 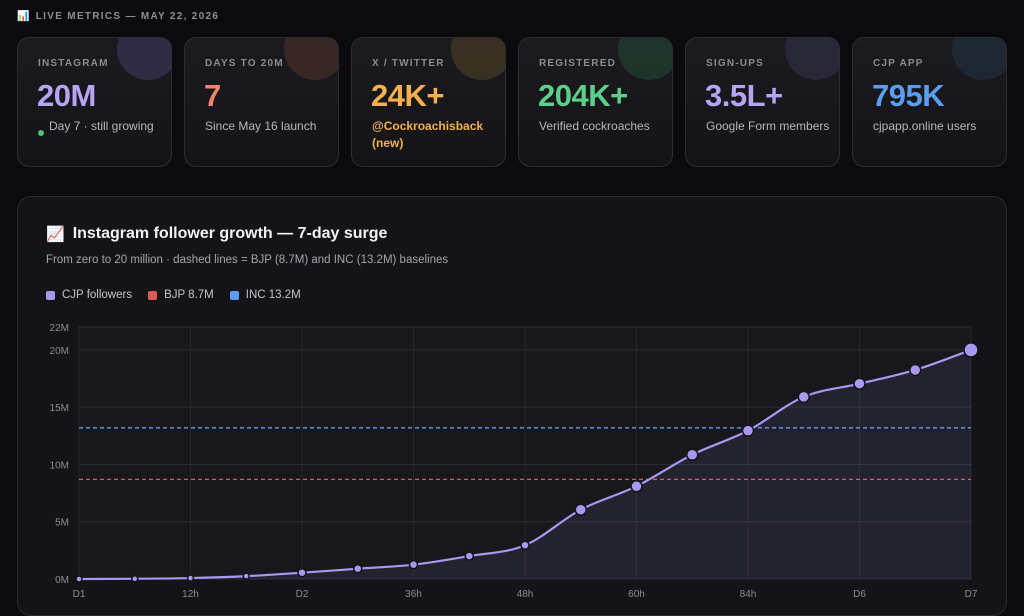 What do you see at coordinates (525, 594) in the screenshot?
I see `x-tick-label: 48h` at bounding box center [525, 594].